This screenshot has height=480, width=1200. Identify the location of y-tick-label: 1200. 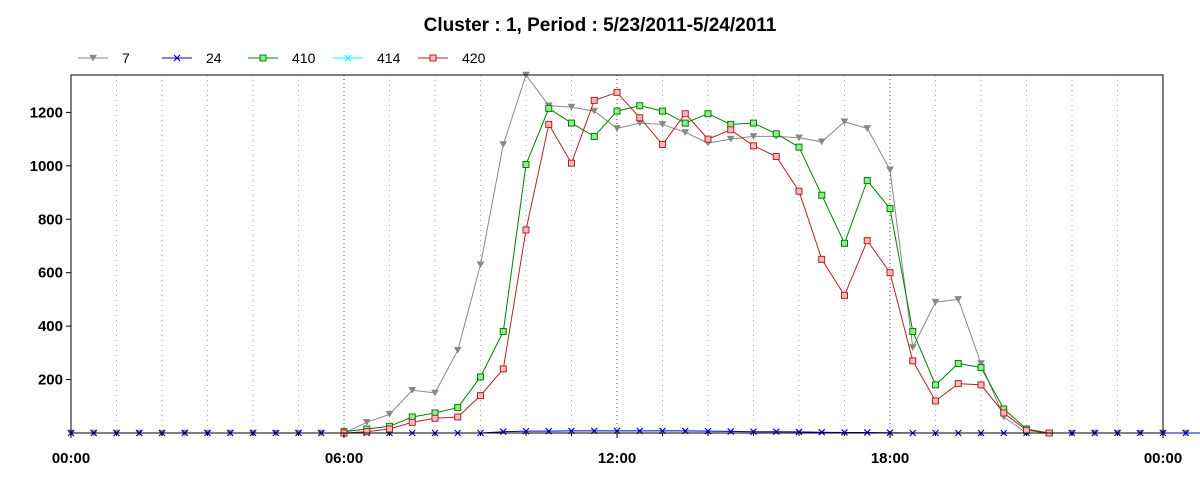
(46, 112).